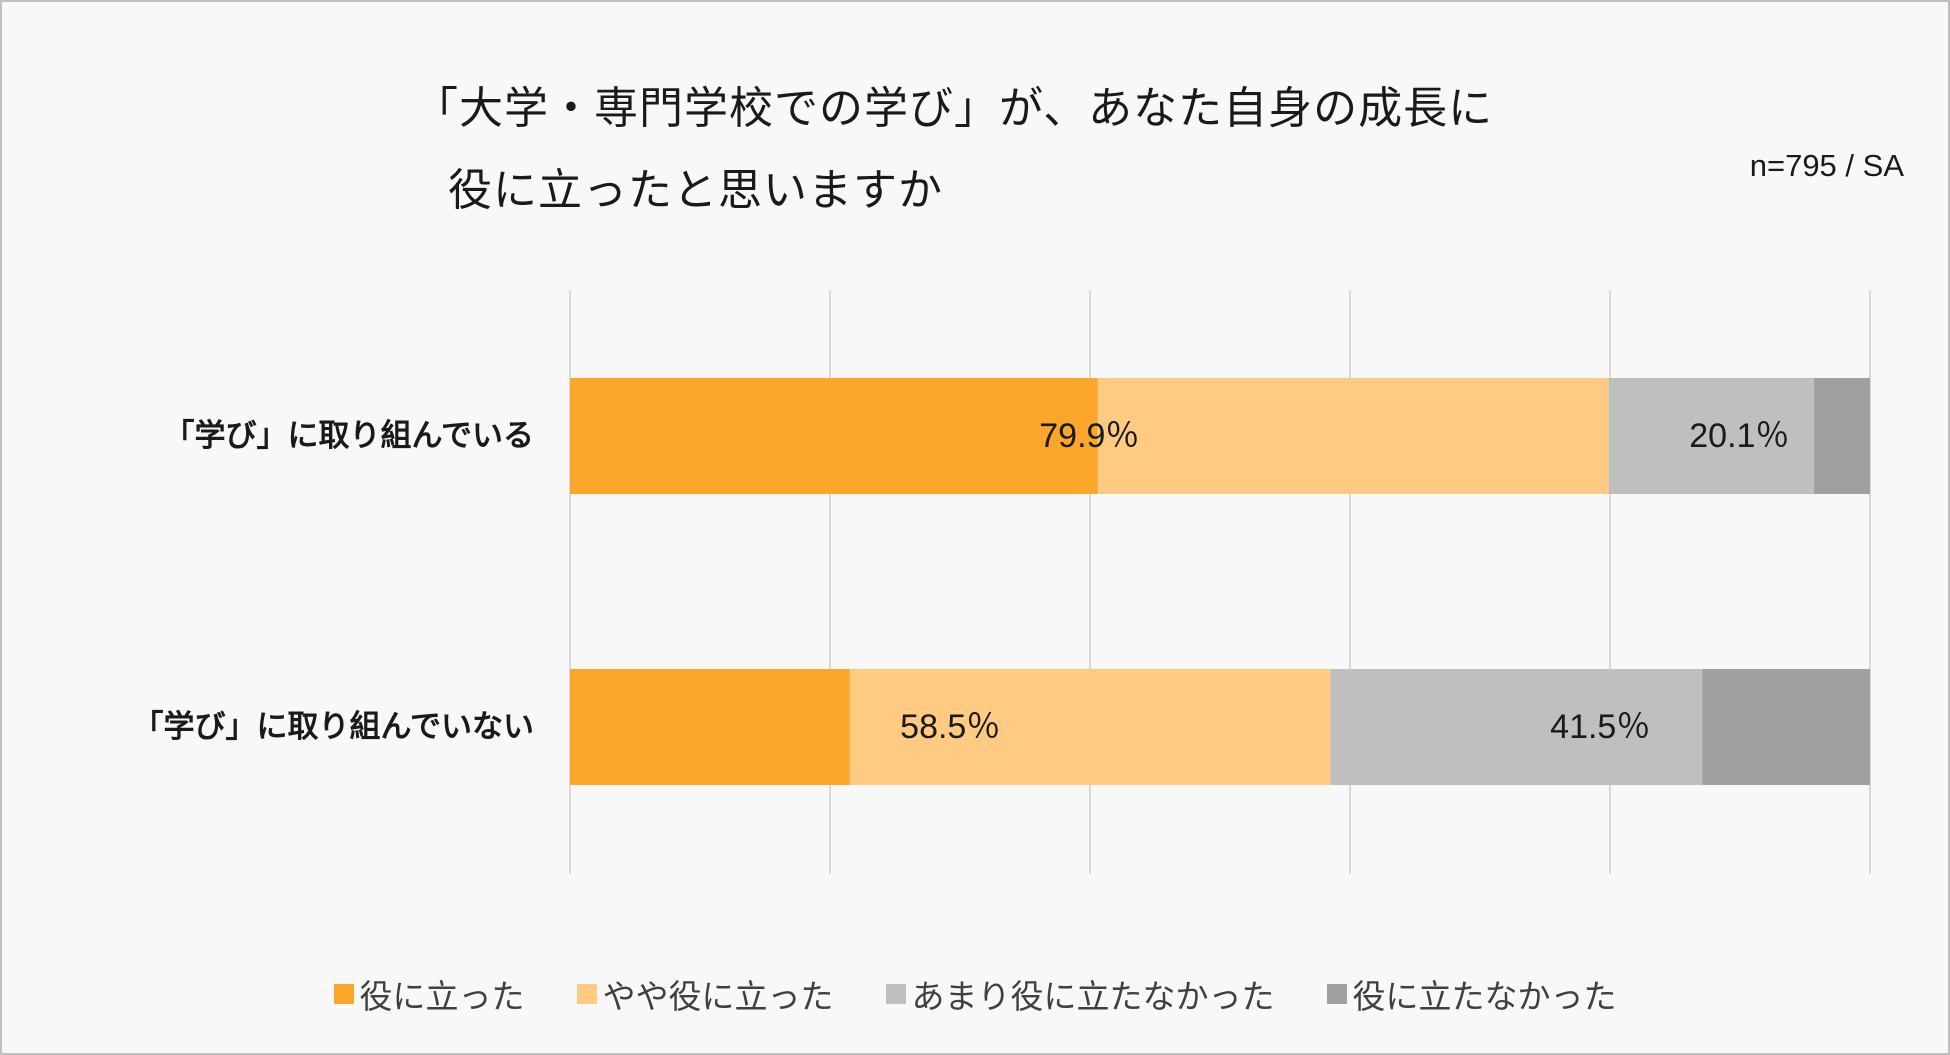 This screenshot has width=1950, height=1055. I want to click on bar-segment-cat1-series2, so click(1516, 727).